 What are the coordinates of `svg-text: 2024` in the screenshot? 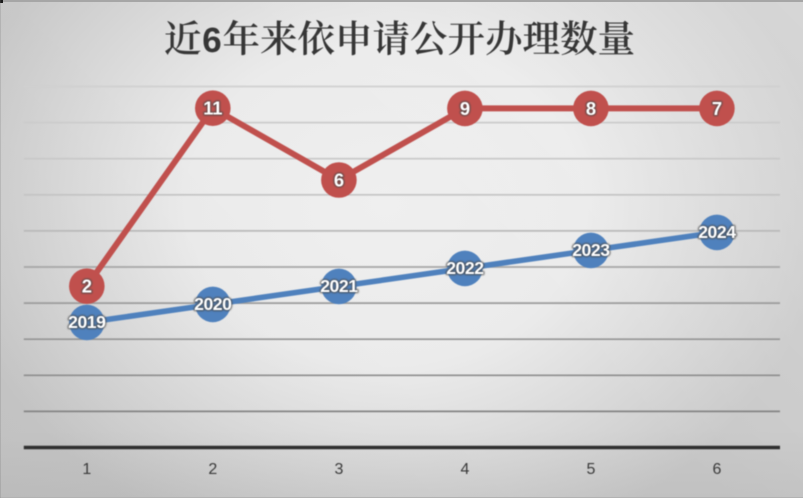 It's located at (717, 232).